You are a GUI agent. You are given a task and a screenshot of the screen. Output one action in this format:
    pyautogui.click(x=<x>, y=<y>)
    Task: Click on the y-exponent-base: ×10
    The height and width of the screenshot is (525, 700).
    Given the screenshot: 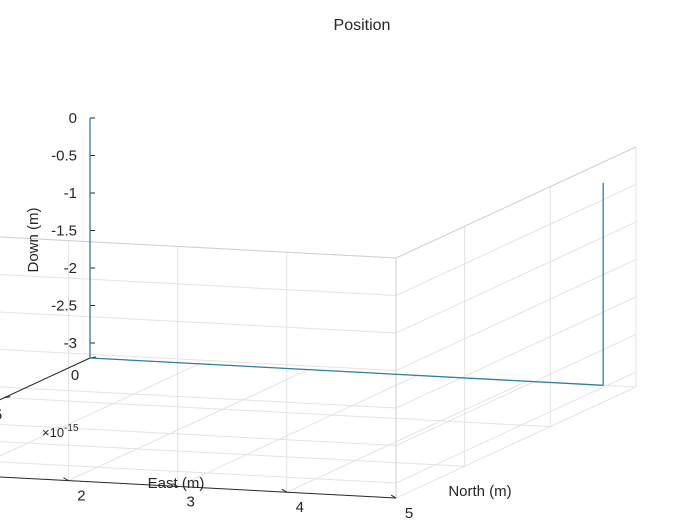 What is the action you would take?
    pyautogui.click(x=53, y=432)
    